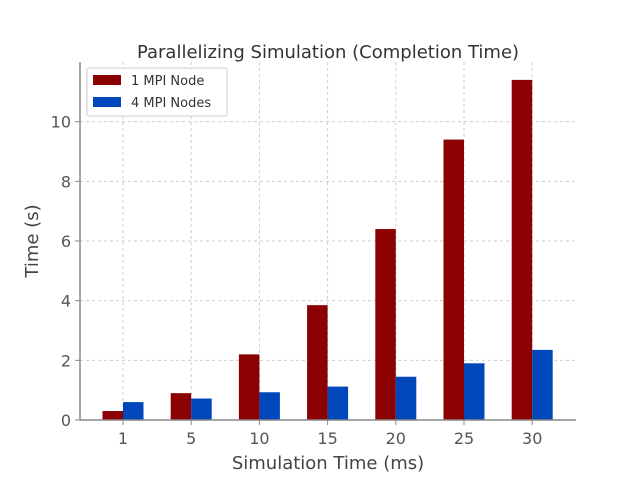 This screenshot has height=484, width=640. I want to click on legend-box, so click(157, 92).